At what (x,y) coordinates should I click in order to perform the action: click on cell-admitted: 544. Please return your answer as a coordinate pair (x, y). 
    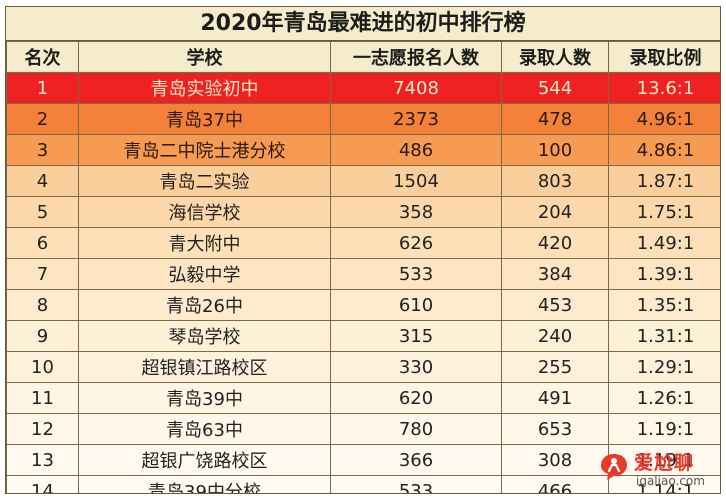
    Looking at the image, I should click on (555, 88).